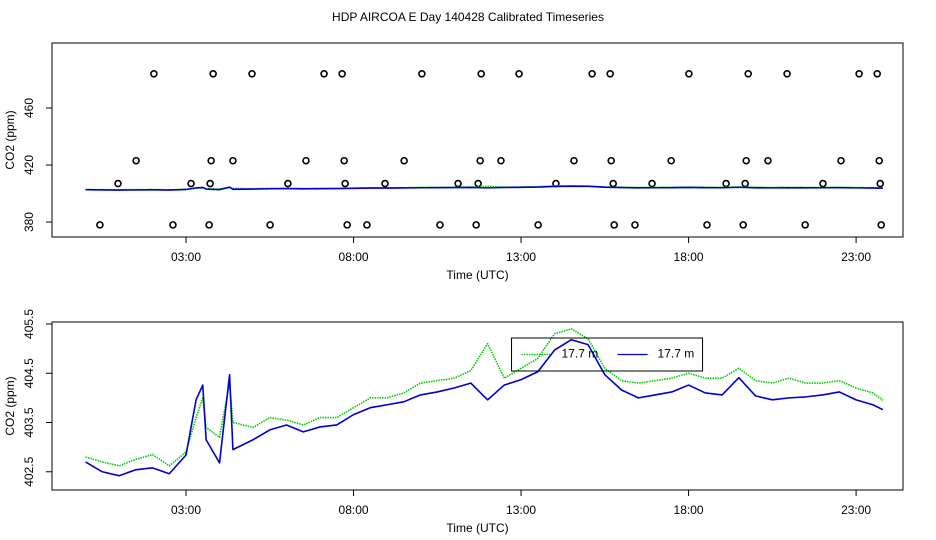  What do you see at coordinates (484, 188) in the screenshot?
I see `line-series` at bounding box center [484, 188].